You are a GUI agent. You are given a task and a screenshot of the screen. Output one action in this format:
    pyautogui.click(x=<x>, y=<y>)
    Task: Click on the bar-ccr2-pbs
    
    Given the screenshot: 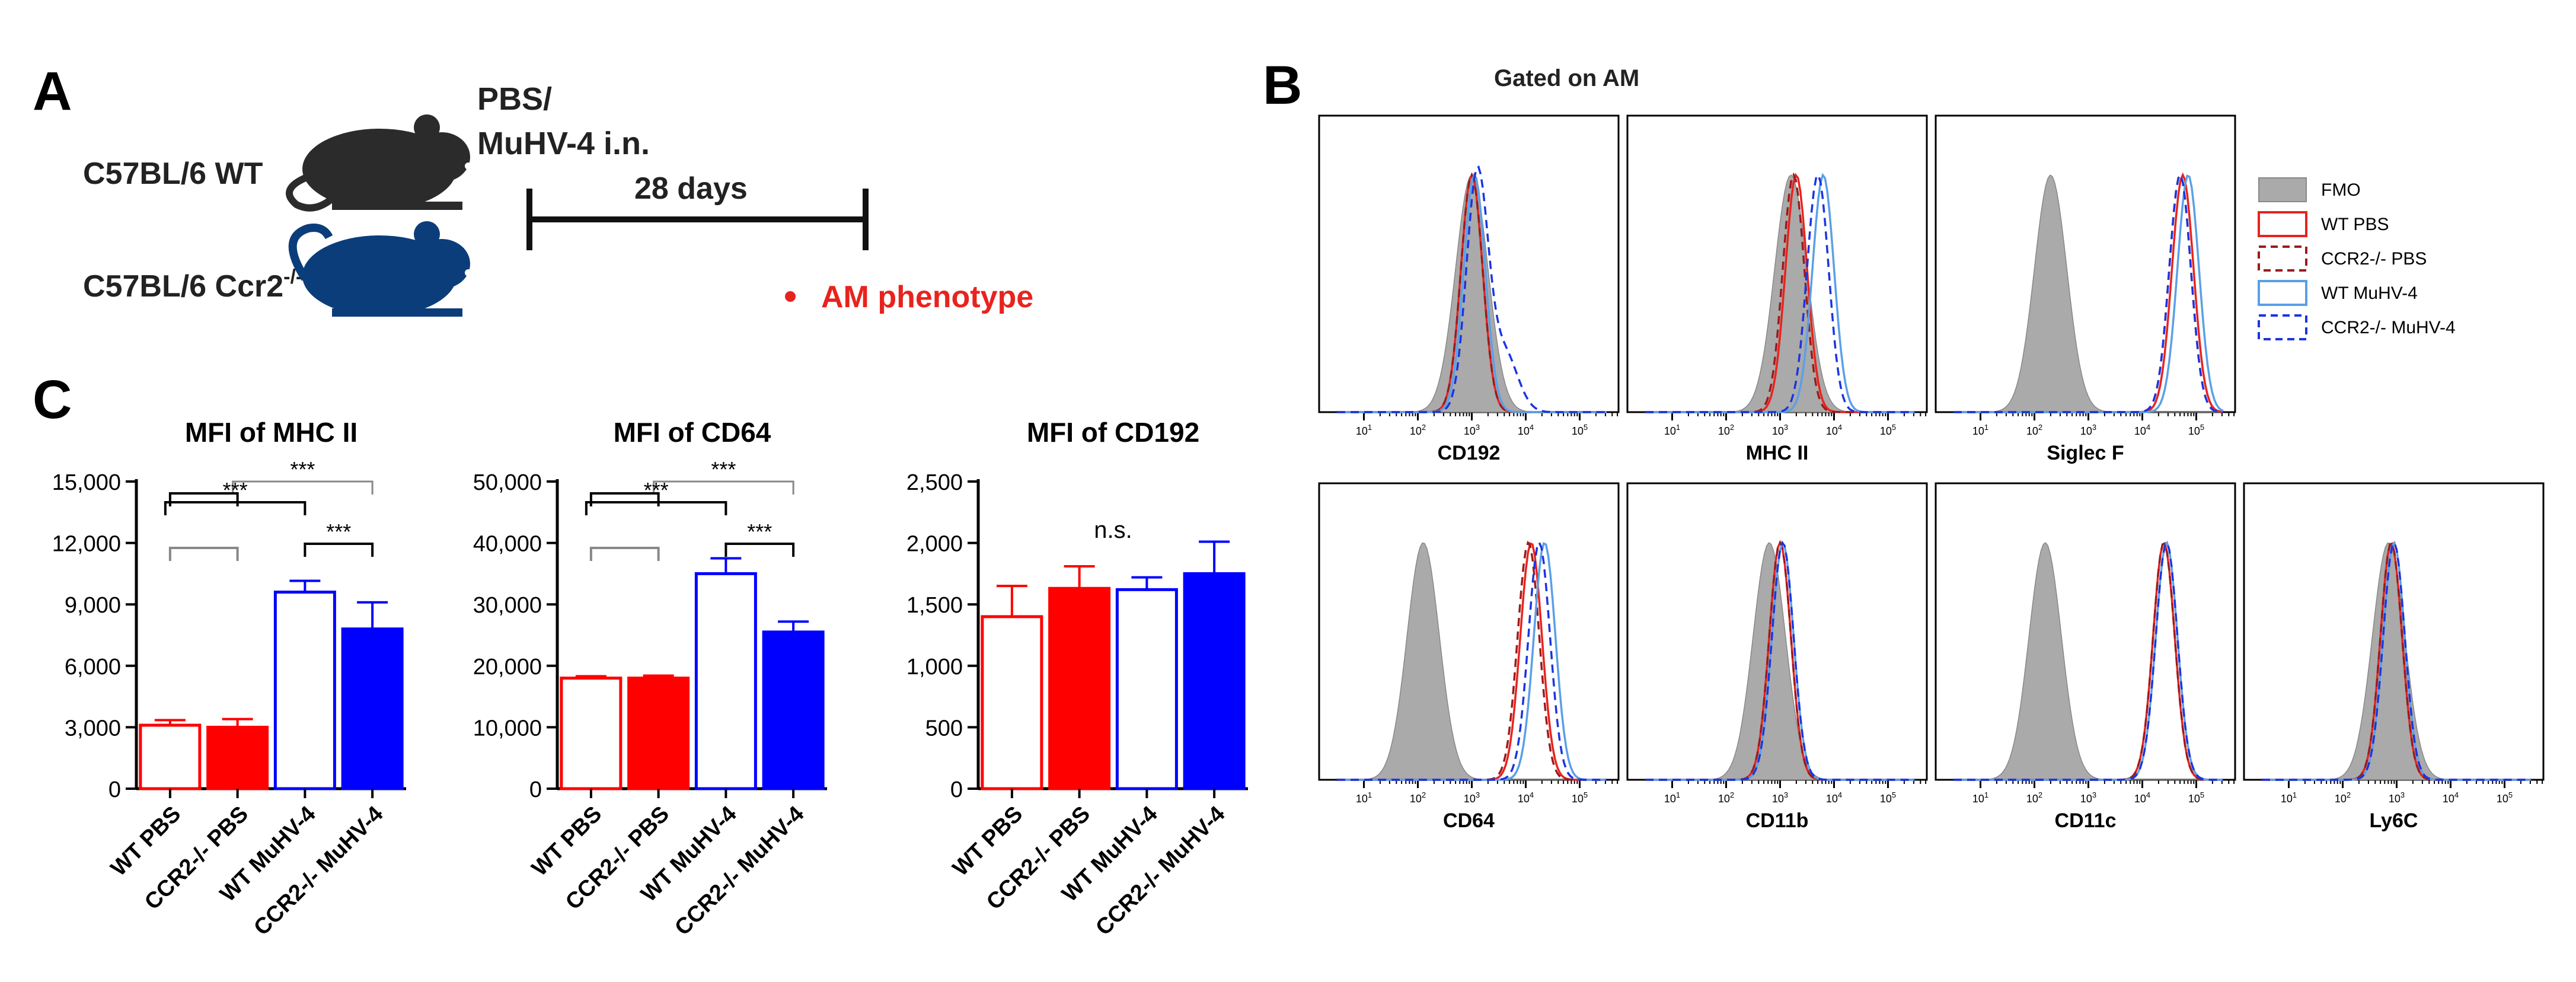 What is the action you would take?
    pyautogui.click(x=1079, y=688)
    